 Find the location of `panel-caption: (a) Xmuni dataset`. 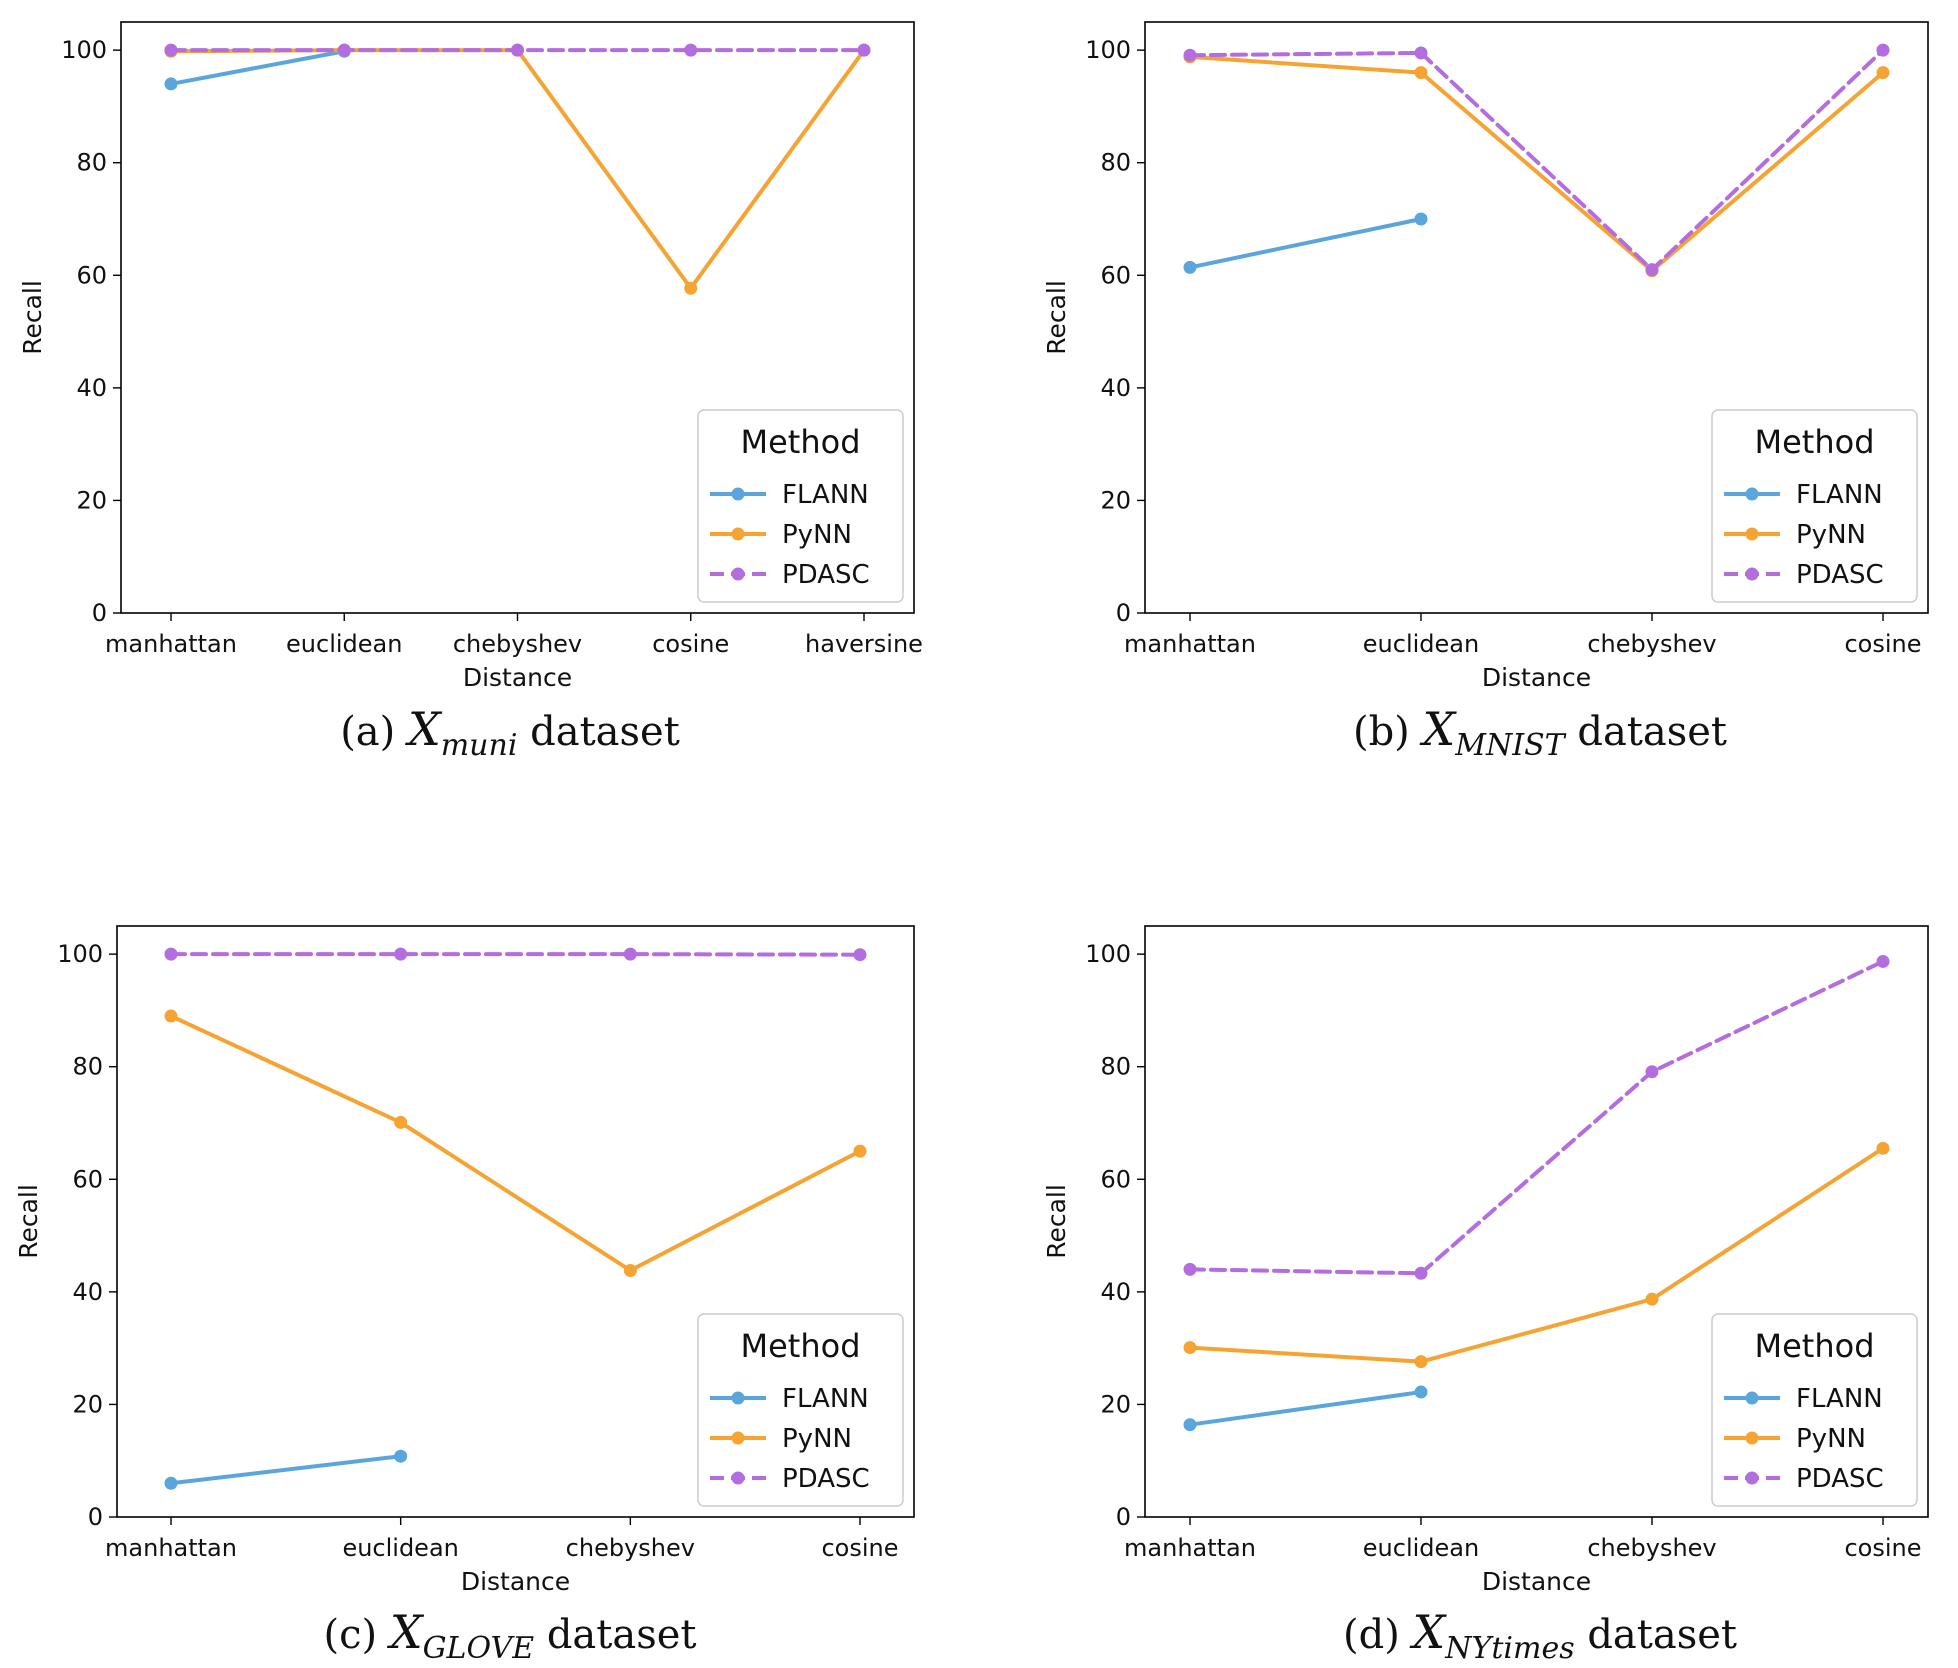

panel-caption: (a) Xmuni dataset is located at coordinates (510, 732).